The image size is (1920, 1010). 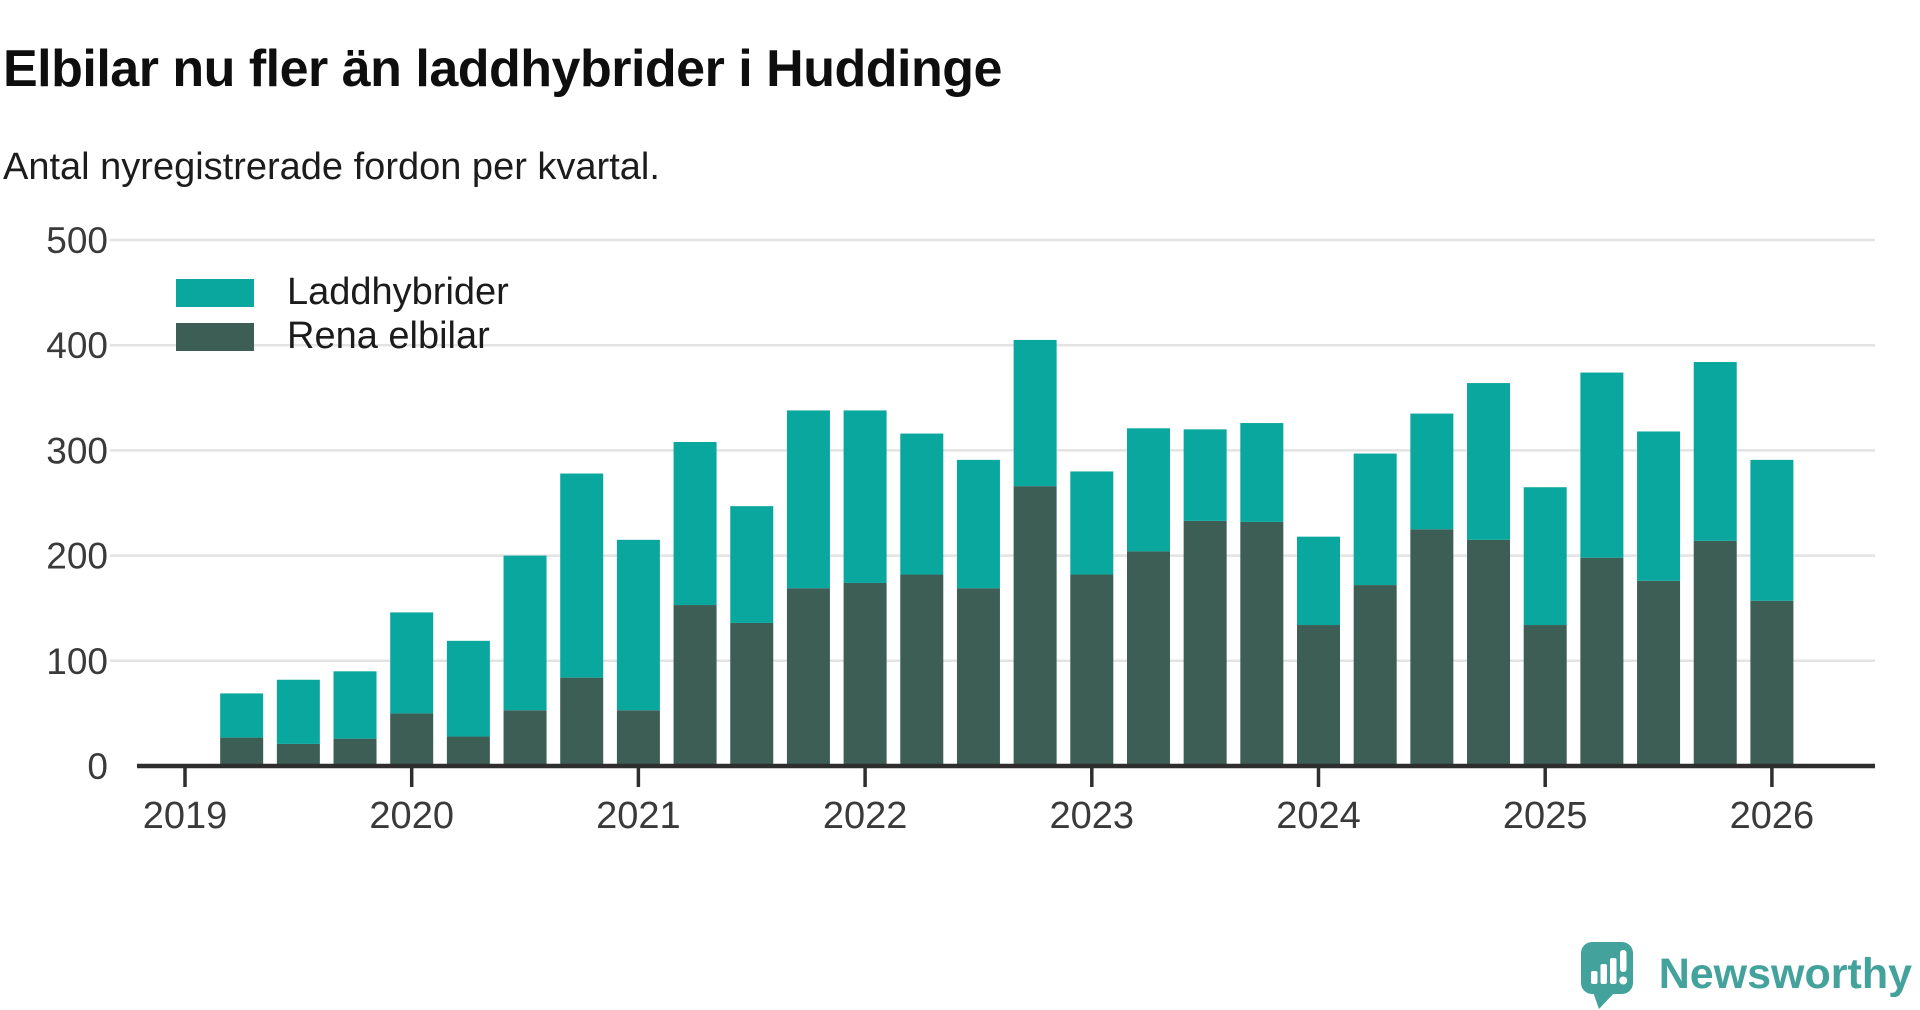 What do you see at coordinates (77, 450) in the screenshot?
I see `y-axis-tick-label: 300` at bounding box center [77, 450].